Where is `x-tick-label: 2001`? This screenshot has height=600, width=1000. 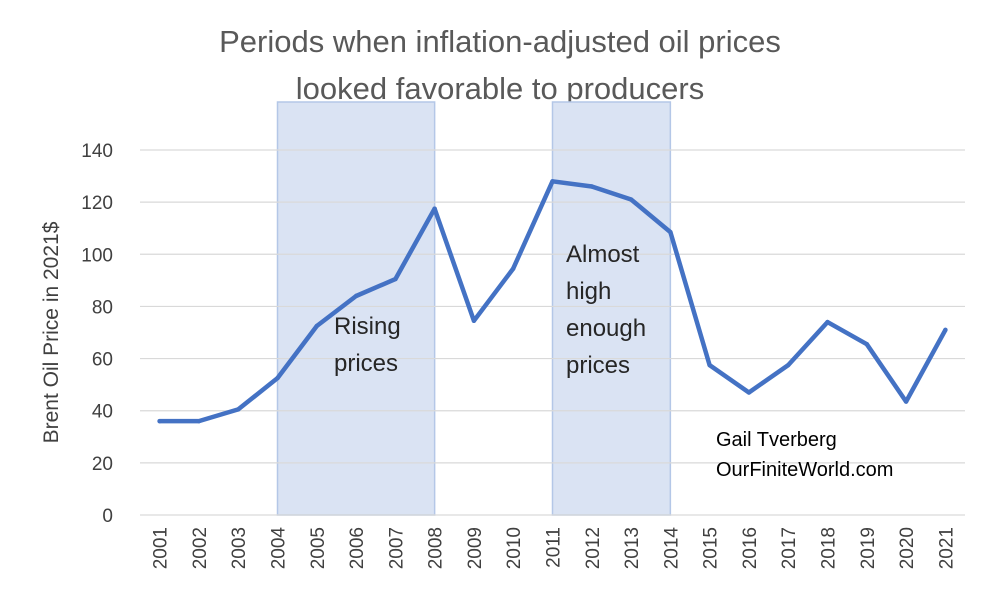
x-tick-label: 2001 is located at coordinates (161, 548).